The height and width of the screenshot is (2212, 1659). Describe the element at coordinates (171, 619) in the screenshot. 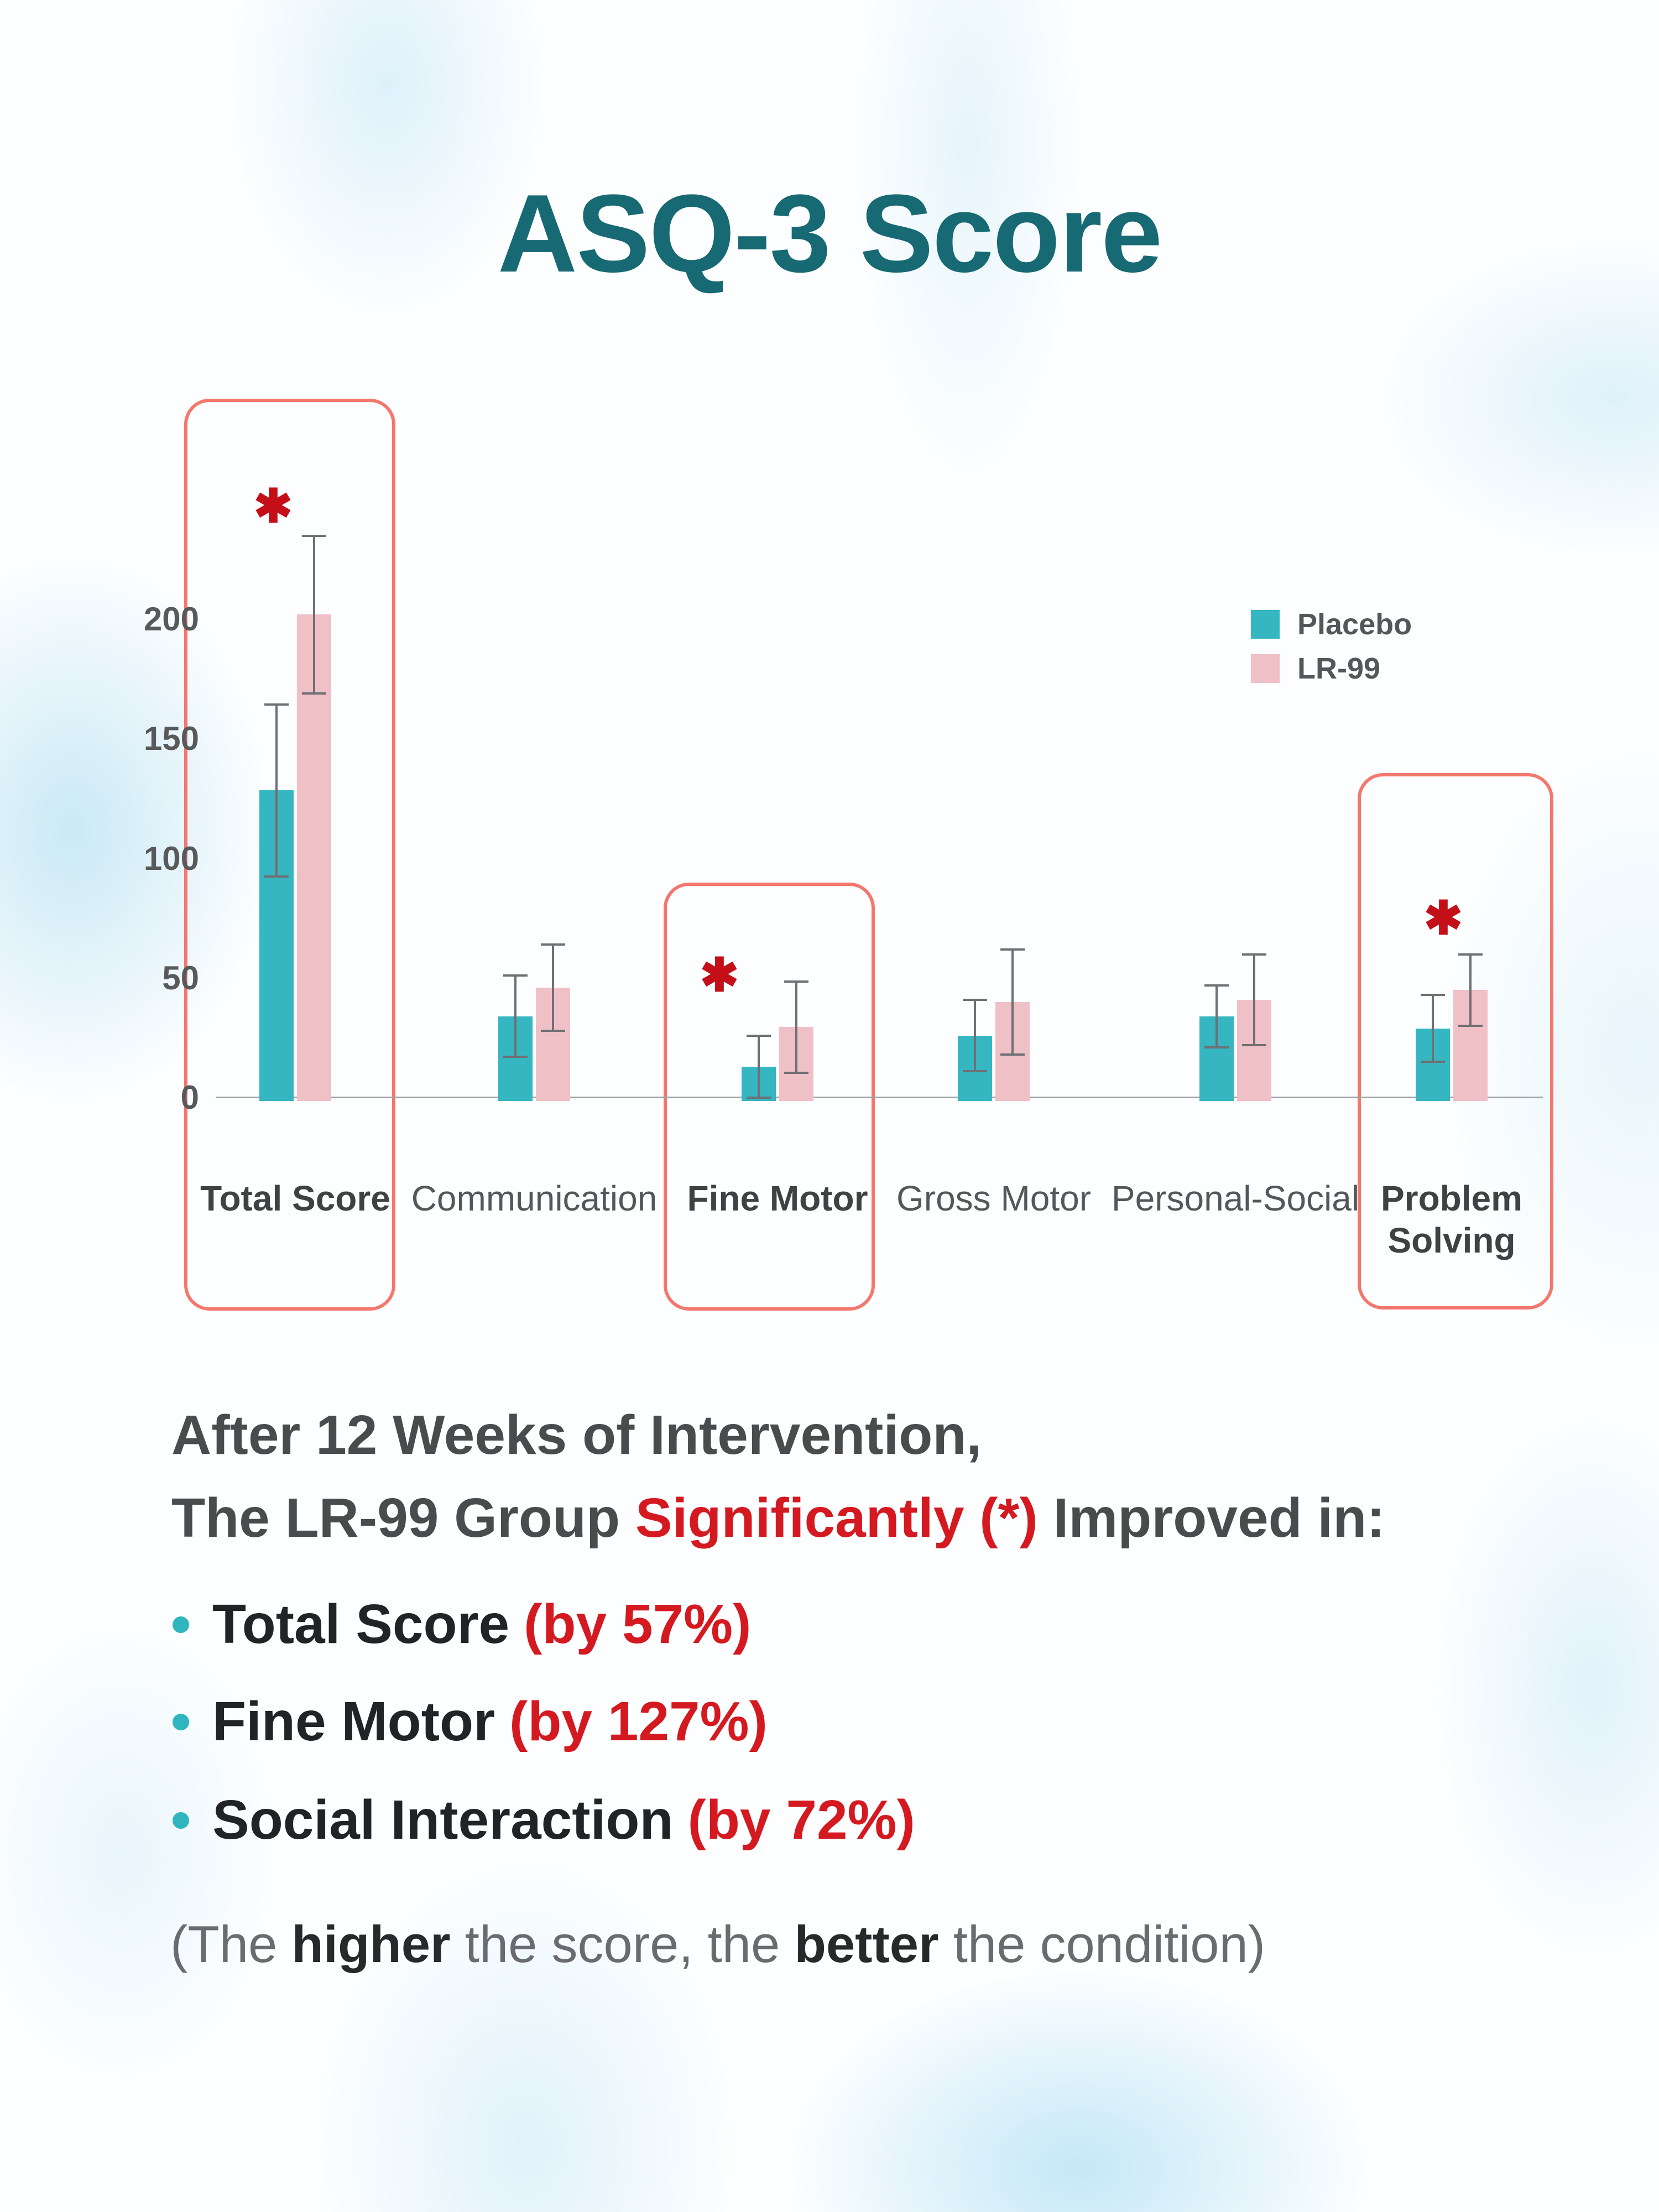

I see `y-tick-label-200: 200` at that location.